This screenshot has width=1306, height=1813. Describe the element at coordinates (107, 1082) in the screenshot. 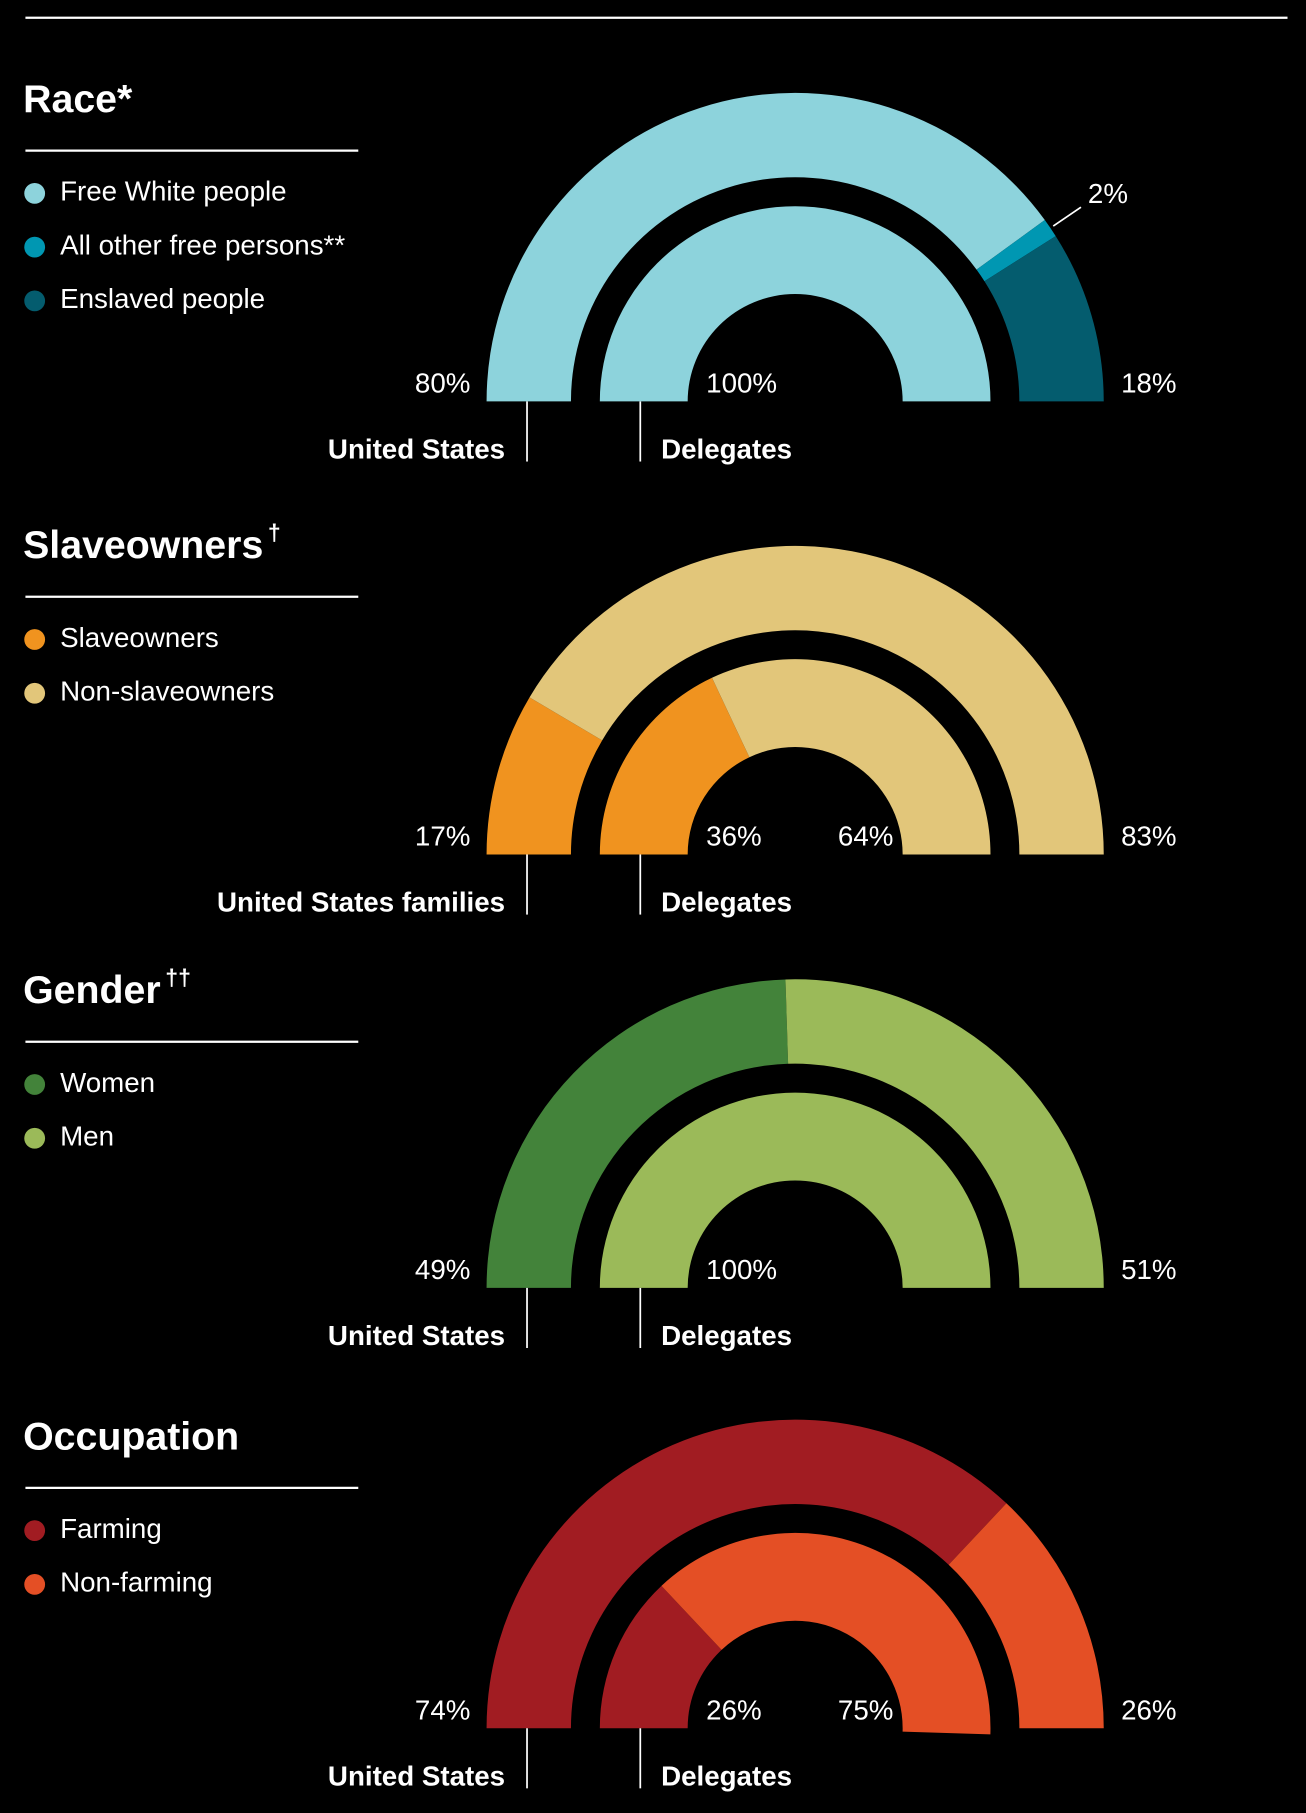

I see `legend-label: Women` at that location.